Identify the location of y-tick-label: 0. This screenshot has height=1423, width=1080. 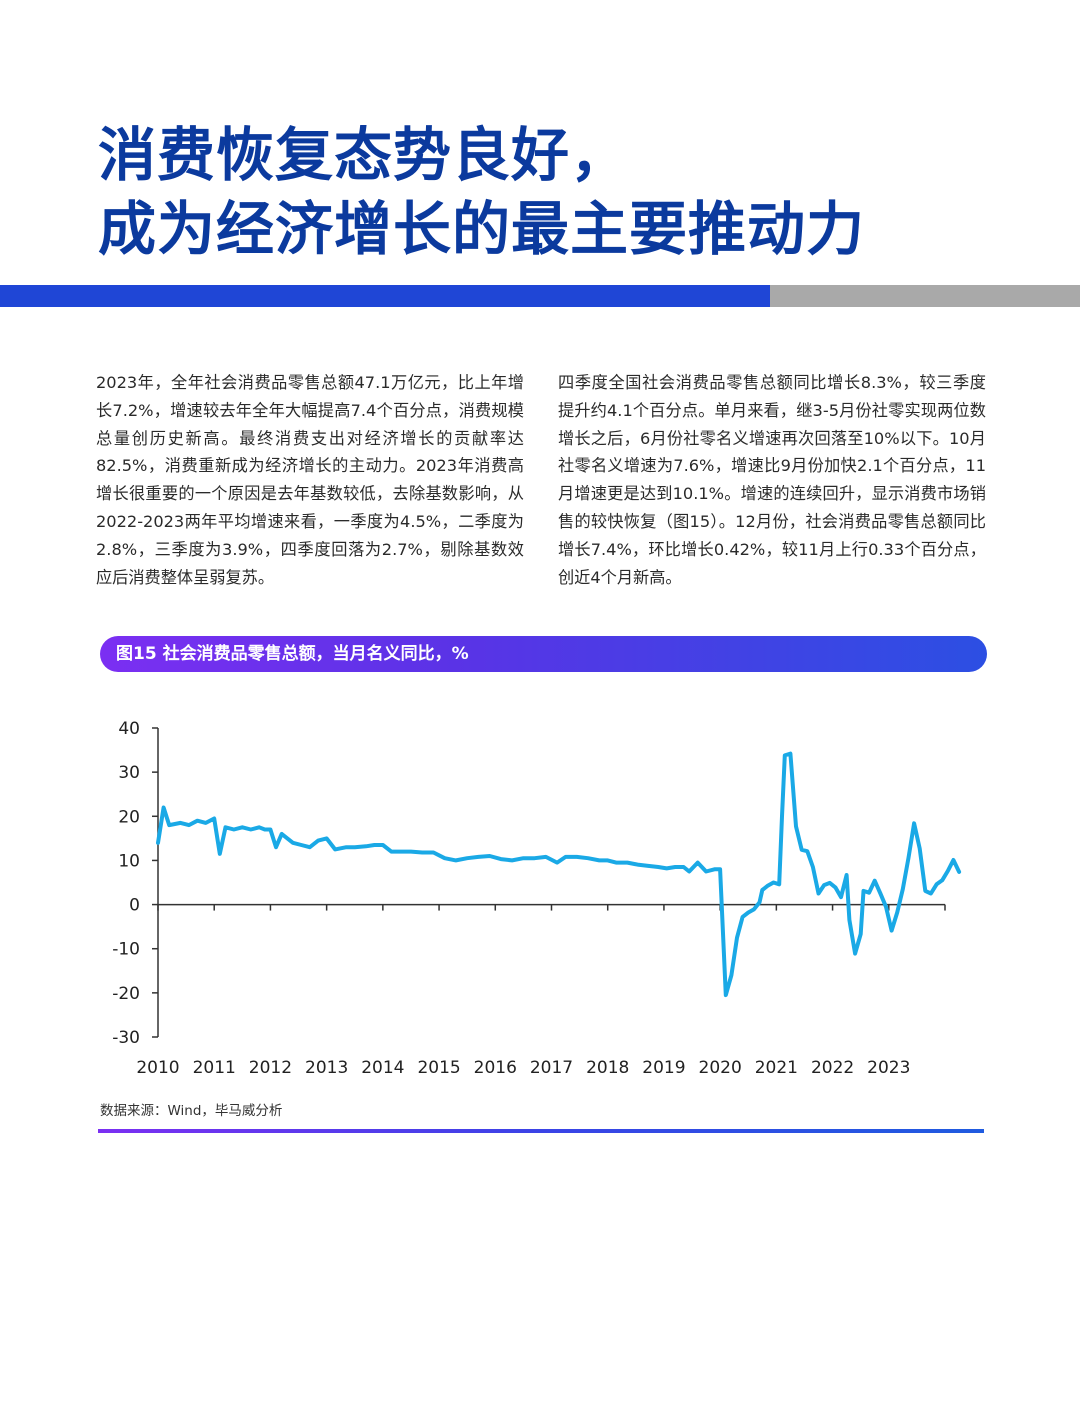
(134, 906).